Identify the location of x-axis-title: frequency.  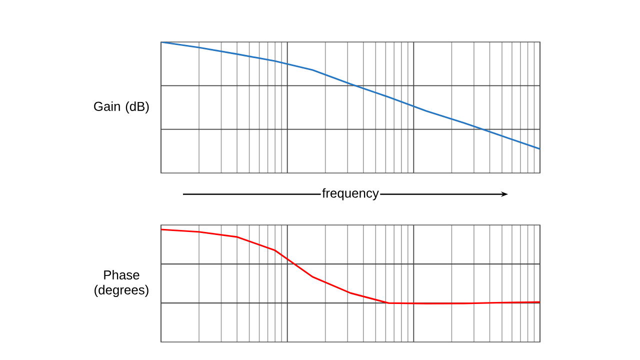
(350, 194).